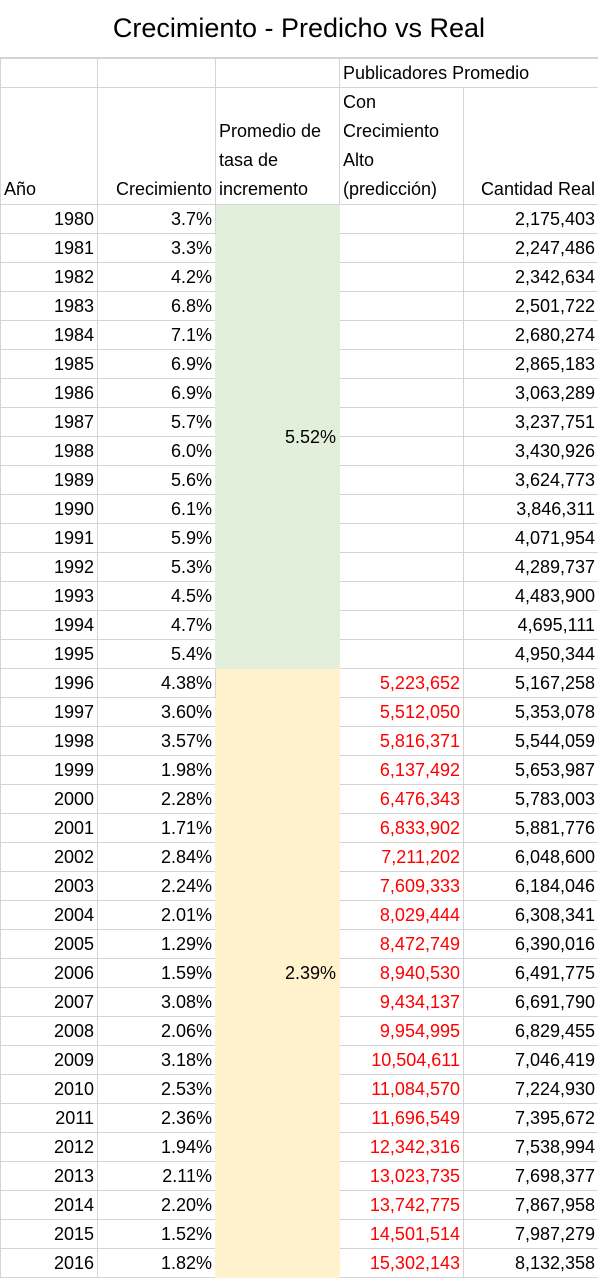 This screenshot has width=598, height=1278. I want to click on year-cell: 1982, so click(49, 277).